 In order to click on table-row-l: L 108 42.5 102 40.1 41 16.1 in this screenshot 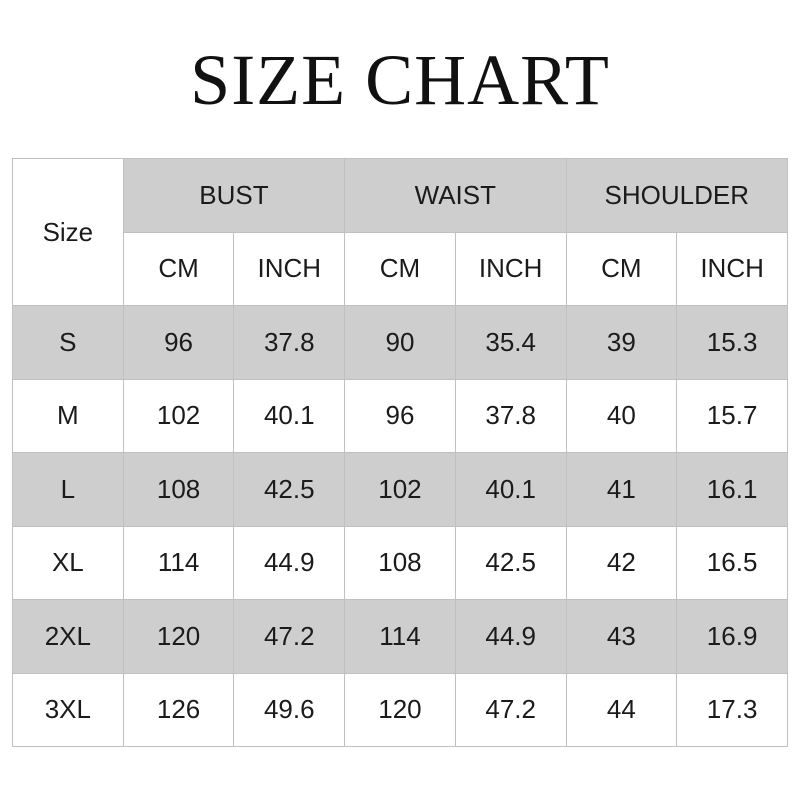, I will do `click(400, 489)`.